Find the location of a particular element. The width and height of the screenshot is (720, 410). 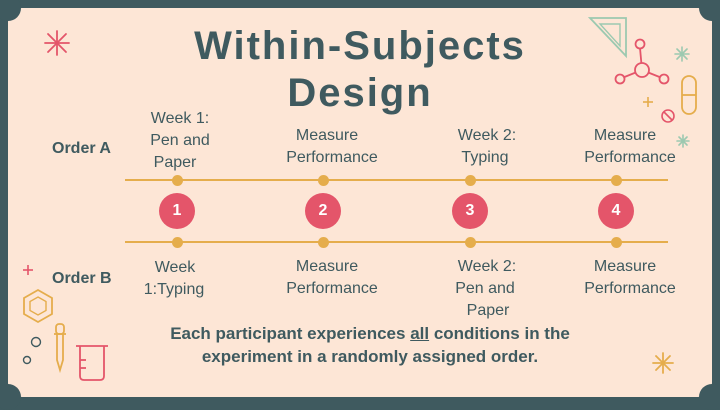

order-a-label: Order A is located at coordinates (81, 148).